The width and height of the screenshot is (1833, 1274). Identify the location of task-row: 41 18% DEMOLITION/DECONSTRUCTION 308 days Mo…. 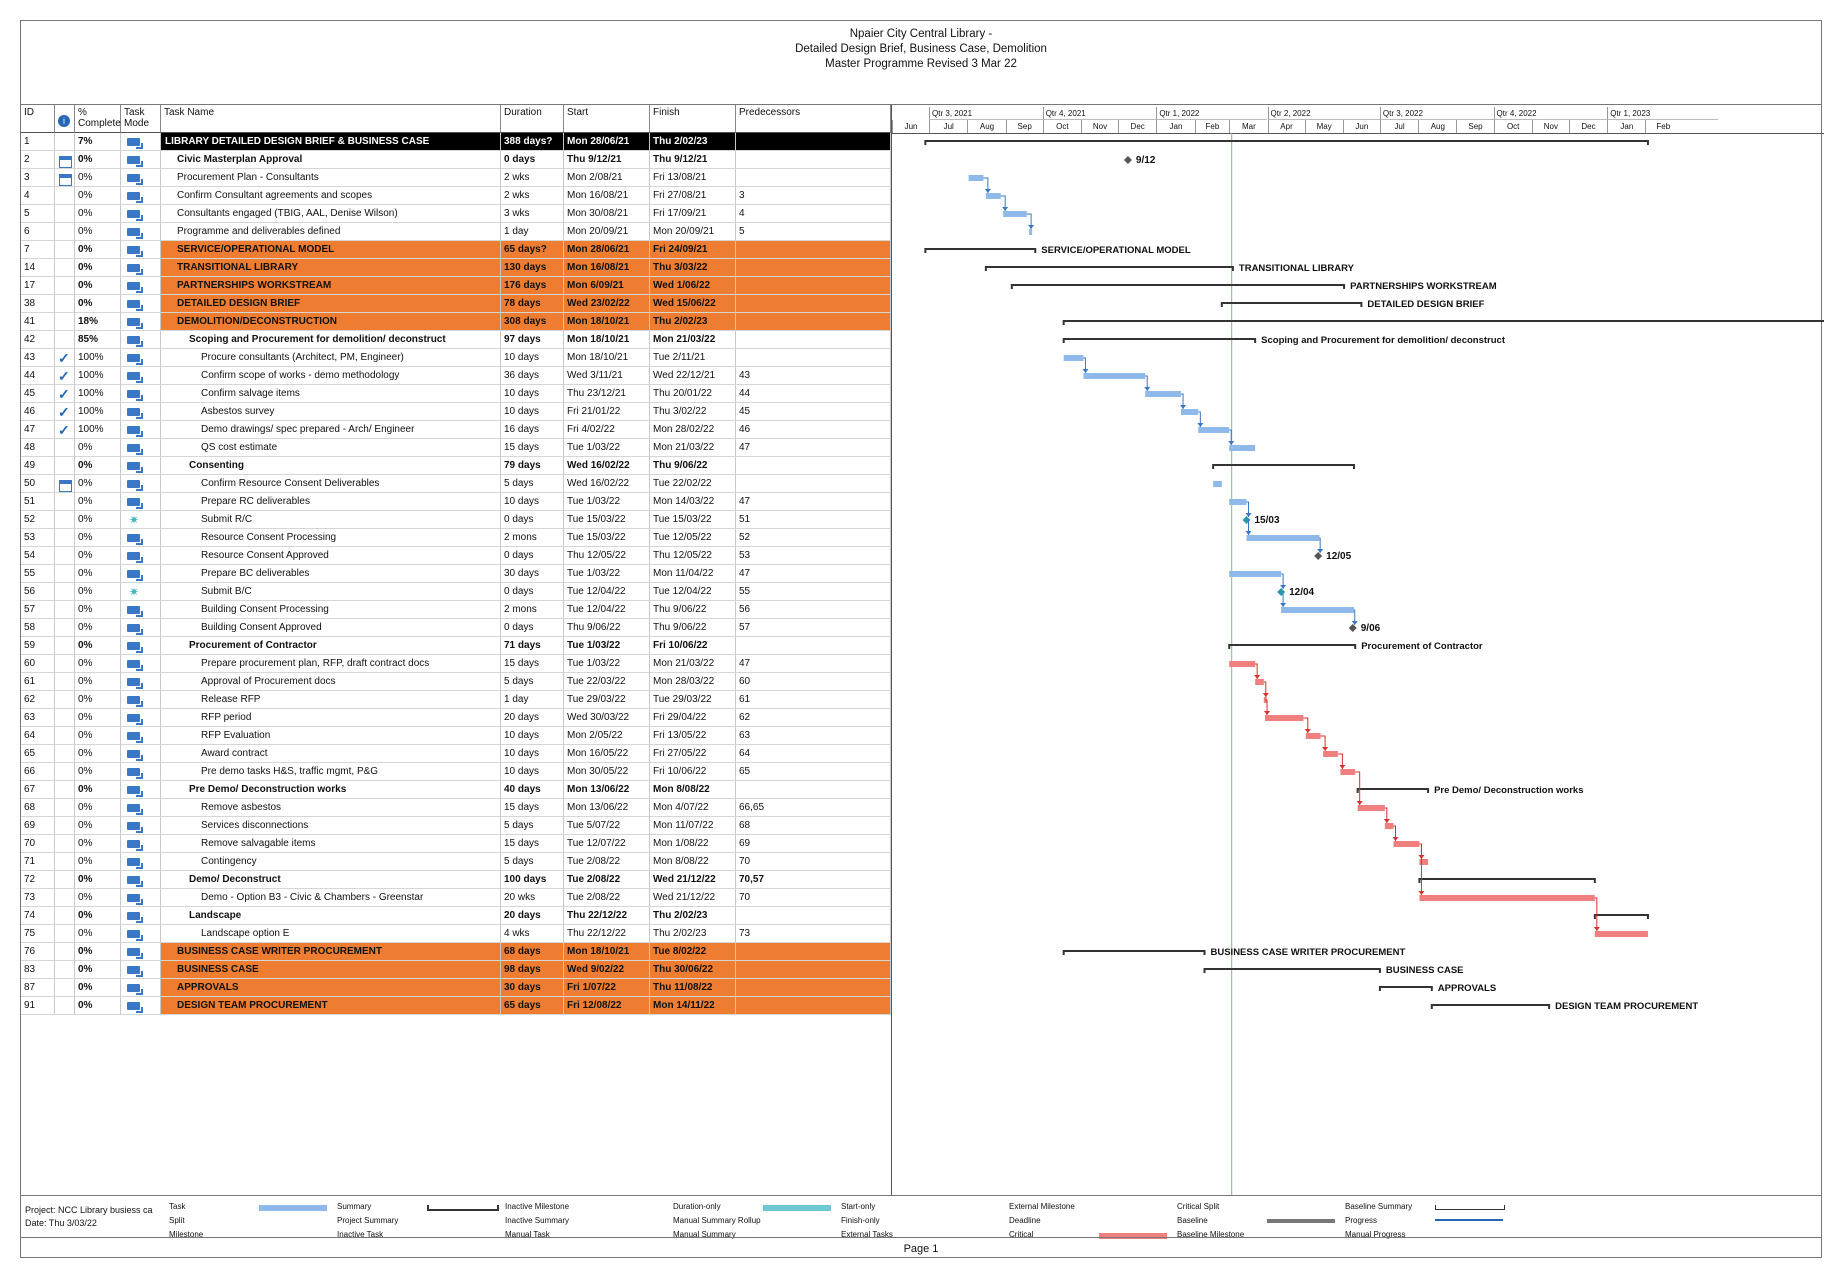
(456, 322).